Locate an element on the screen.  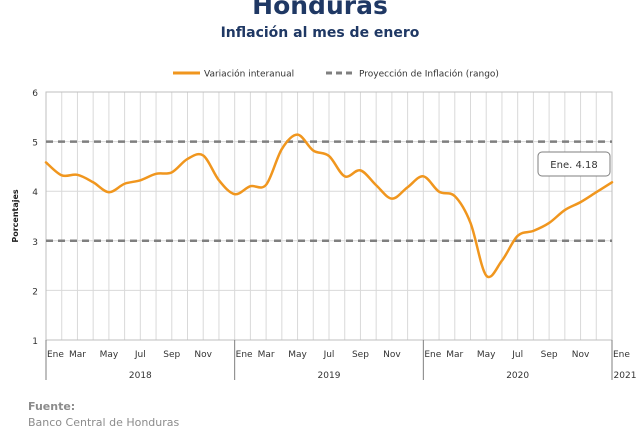
annotation-box is located at coordinates (574, 164).